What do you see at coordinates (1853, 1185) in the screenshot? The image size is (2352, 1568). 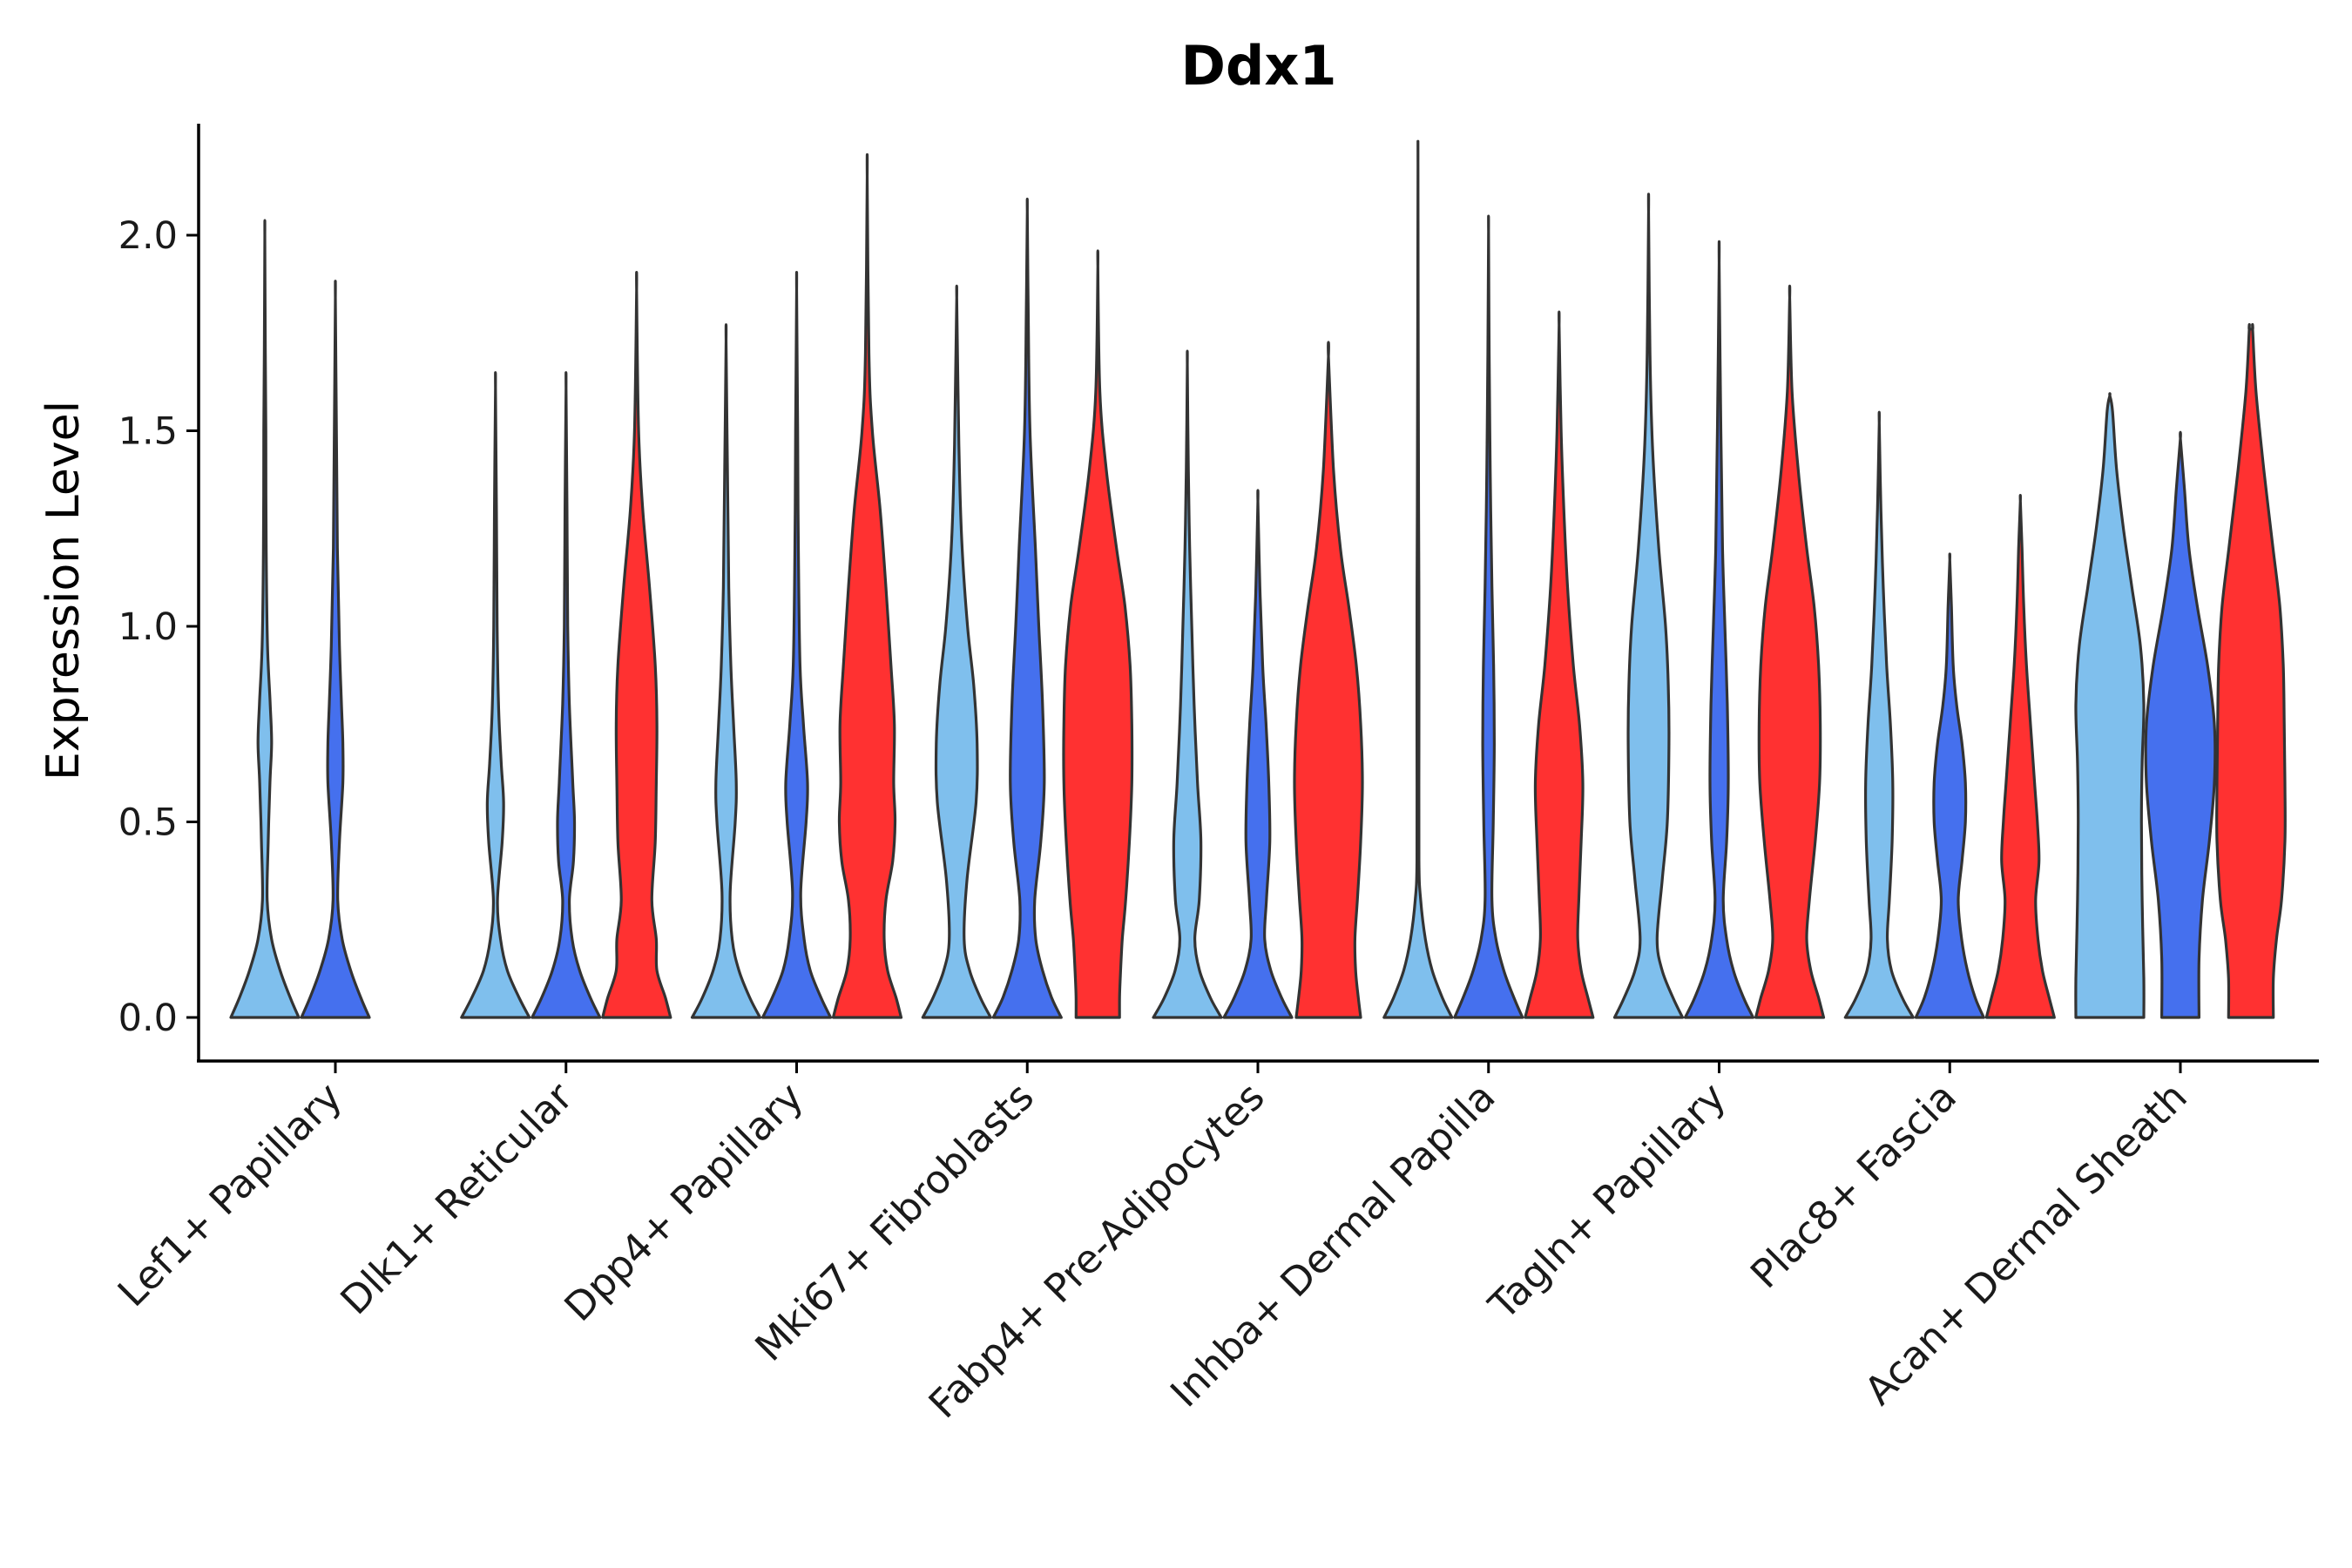 I see `x-tick-label: Plac8+ Fascia` at bounding box center [1853, 1185].